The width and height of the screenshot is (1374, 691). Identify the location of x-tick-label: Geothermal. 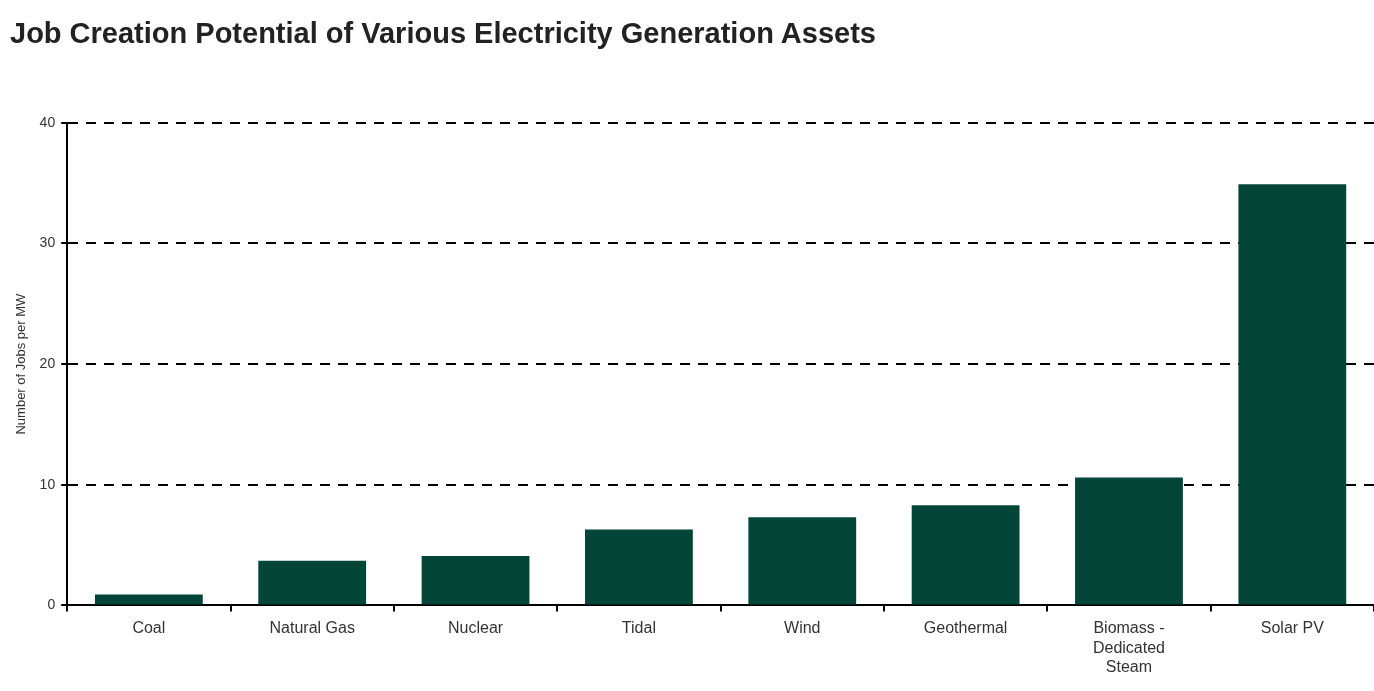
(965, 628).